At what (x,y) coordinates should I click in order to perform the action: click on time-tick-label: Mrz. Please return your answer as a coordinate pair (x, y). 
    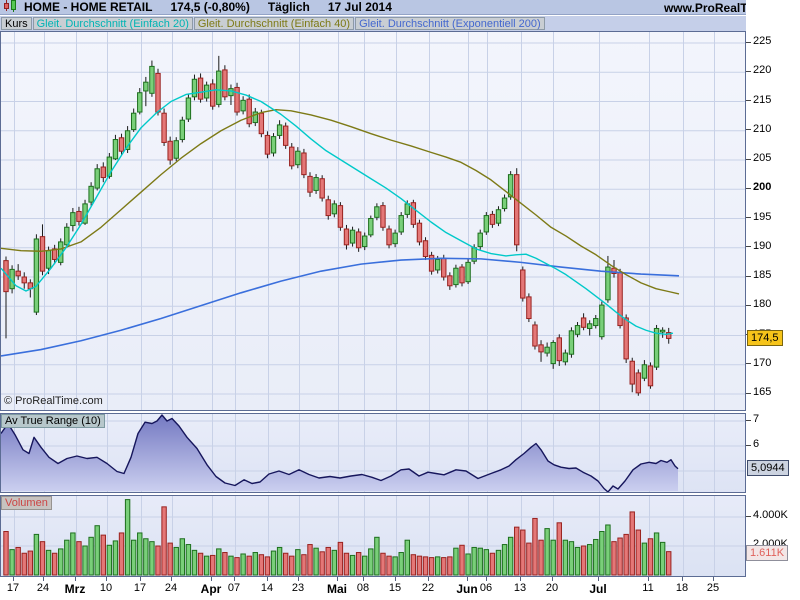
    Looking at the image, I should click on (75, 589).